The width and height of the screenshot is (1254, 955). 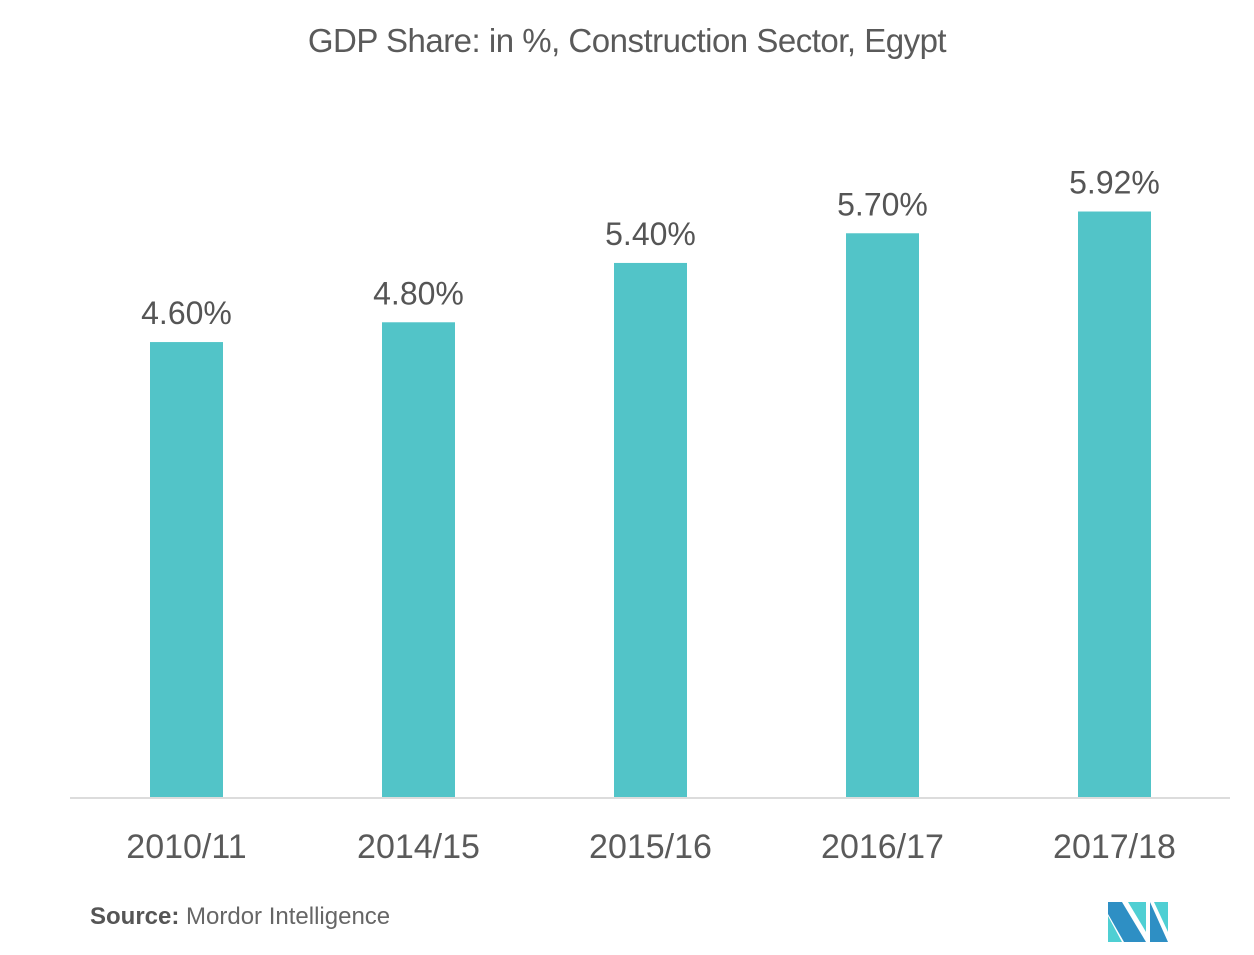 I want to click on x-tick-label: 2014/15, so click(x=418, y=847).